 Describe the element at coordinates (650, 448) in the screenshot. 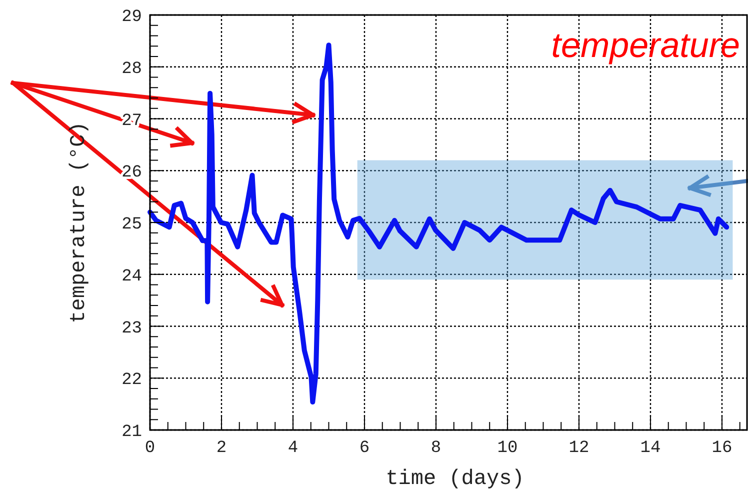

I see `x-tick-label: 14` at that location.